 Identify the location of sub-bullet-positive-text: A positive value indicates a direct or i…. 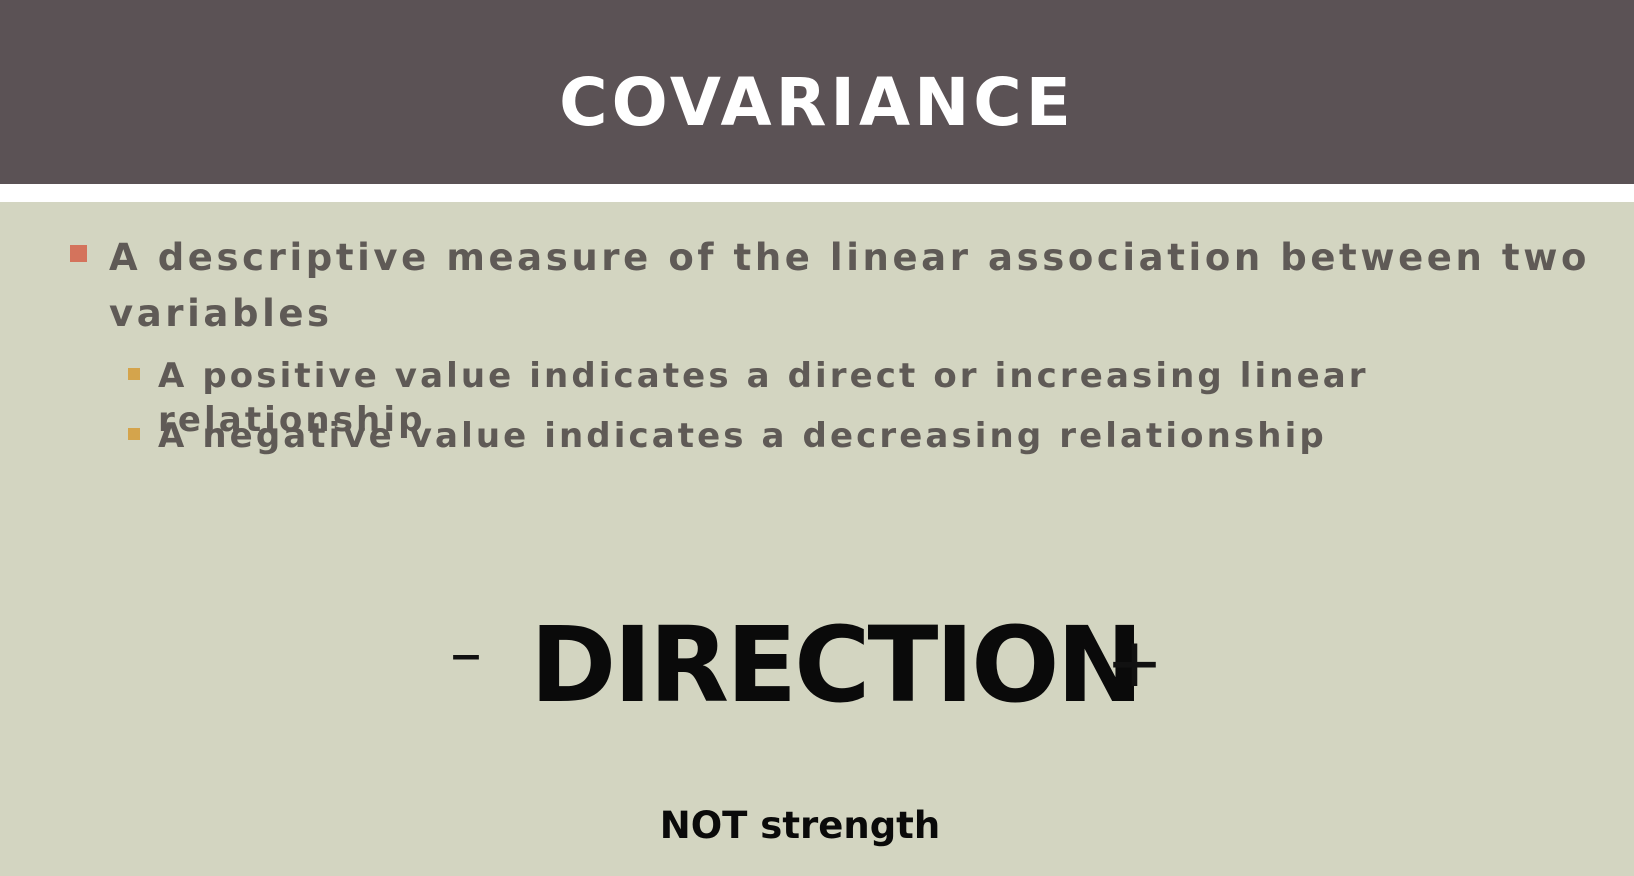
(763, 398).